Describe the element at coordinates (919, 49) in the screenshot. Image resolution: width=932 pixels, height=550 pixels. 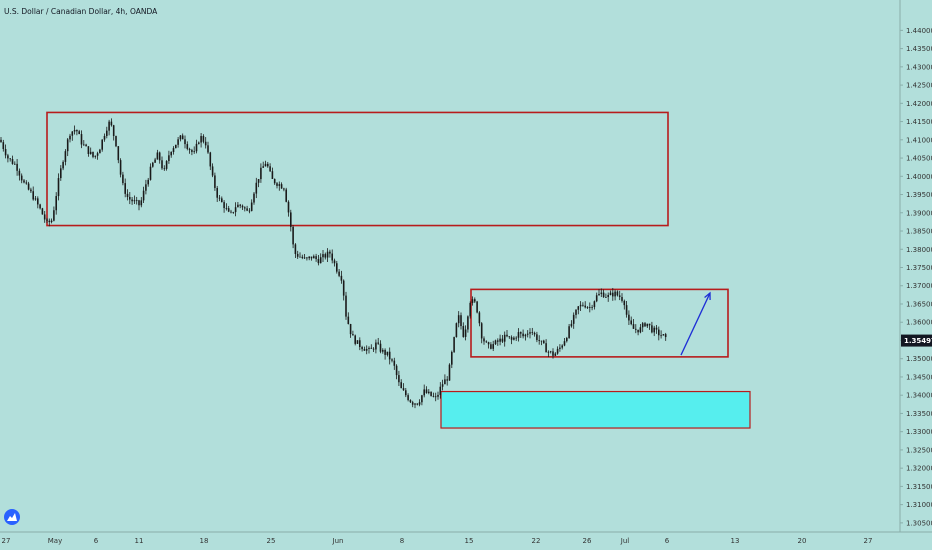
I see `price-tick-label: 1.43500` at that location.